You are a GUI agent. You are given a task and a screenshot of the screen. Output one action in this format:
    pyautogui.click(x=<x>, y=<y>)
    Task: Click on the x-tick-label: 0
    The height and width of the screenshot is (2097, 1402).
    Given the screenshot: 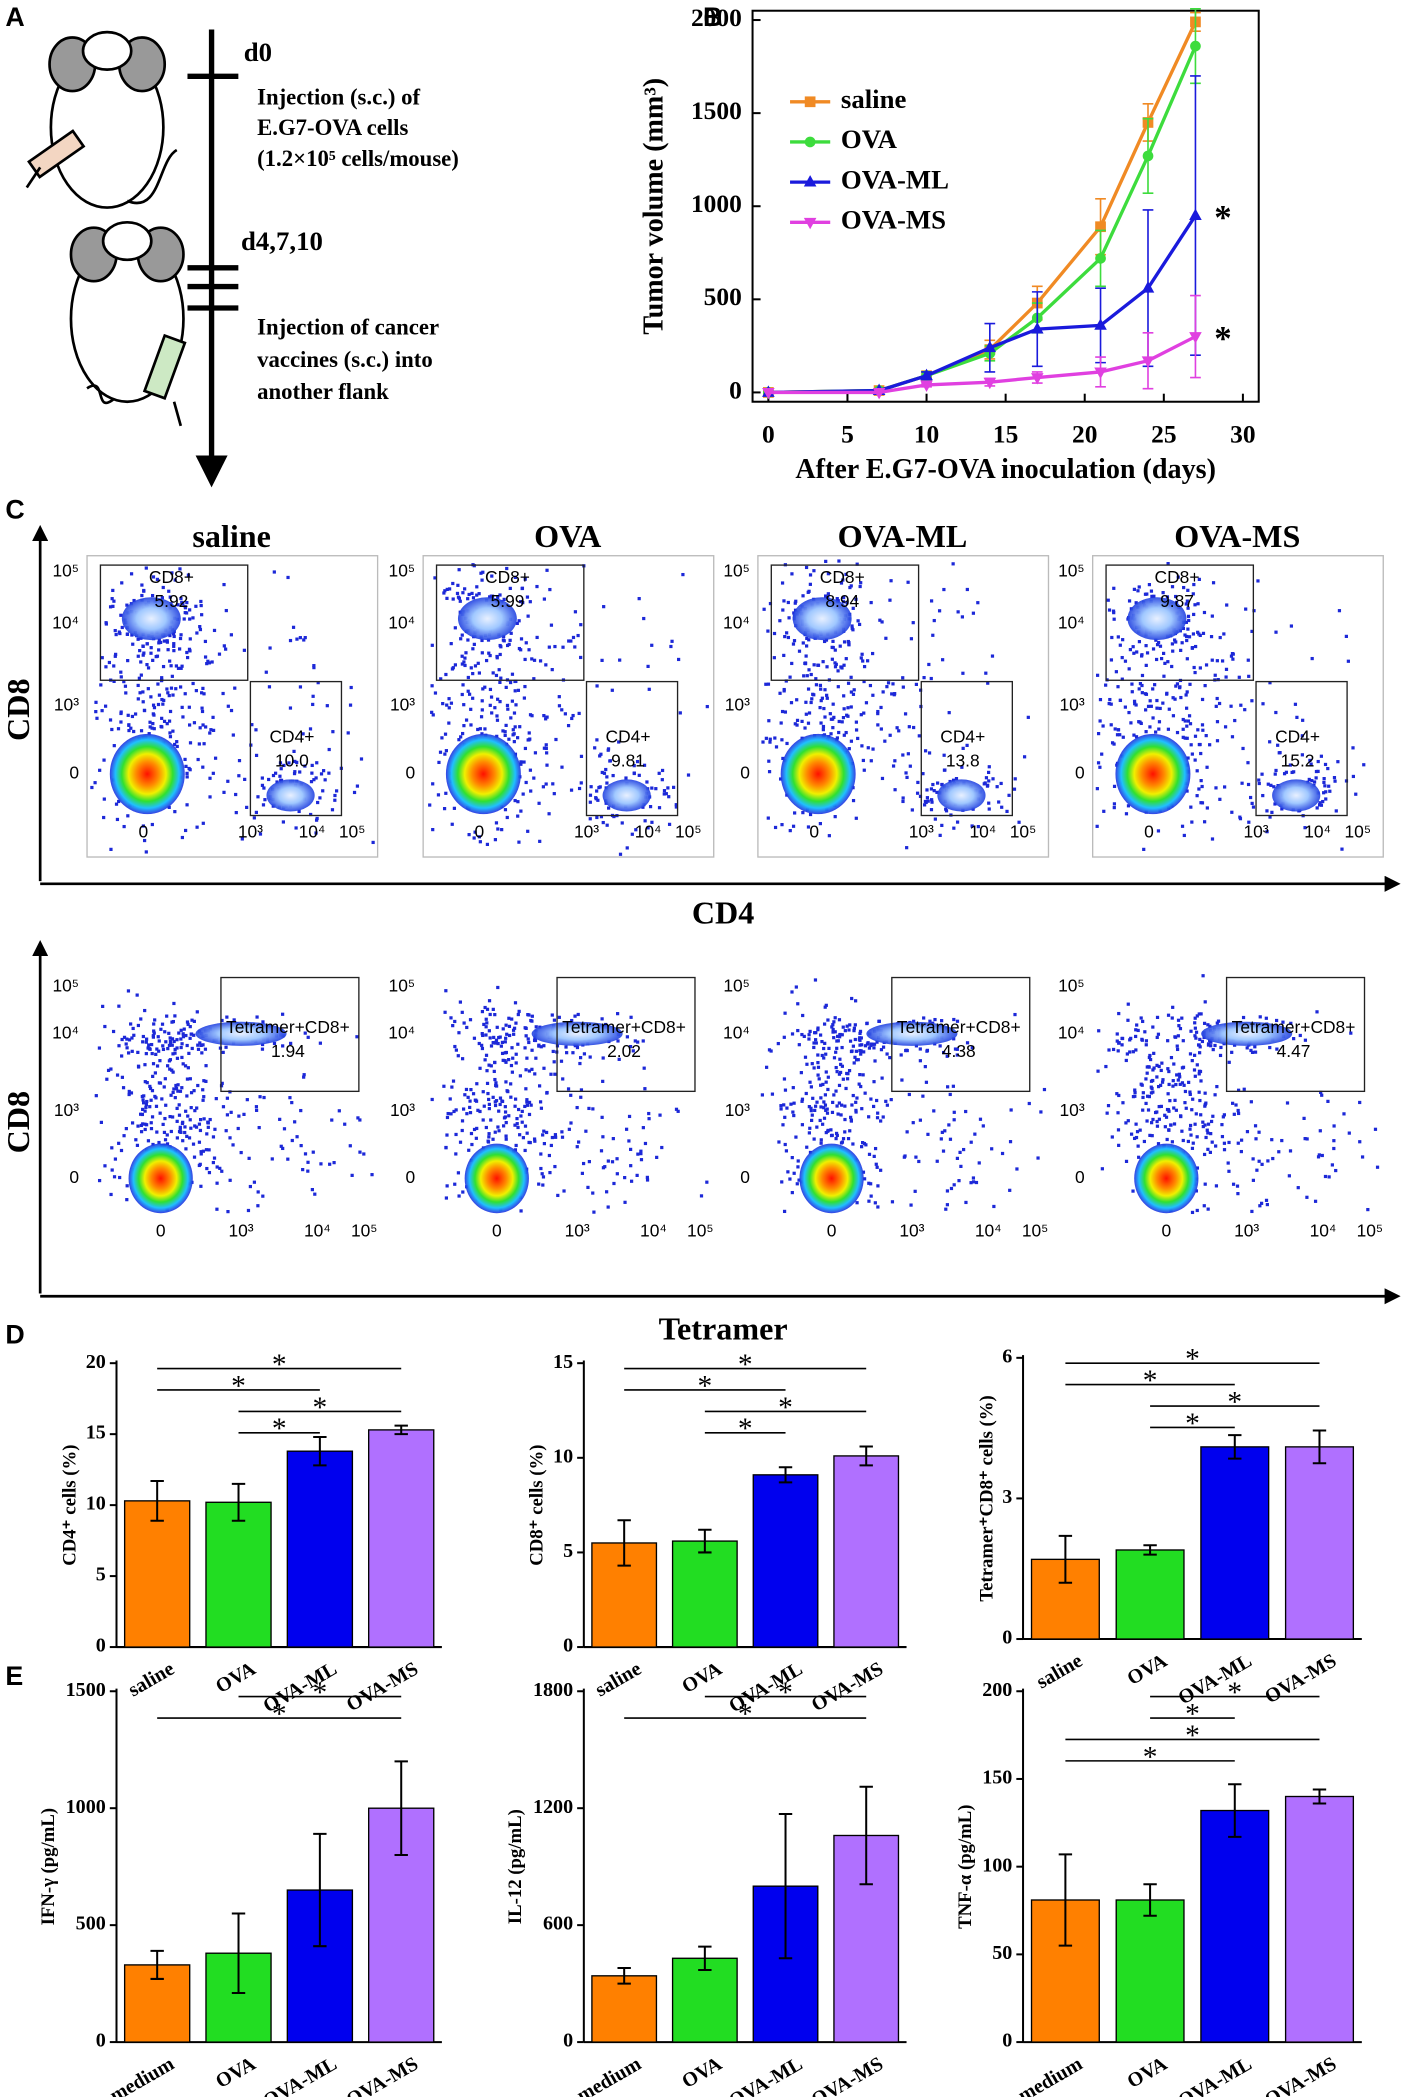 What is the action you would take?
    pyautogui.click(x=832, y=1231)
    